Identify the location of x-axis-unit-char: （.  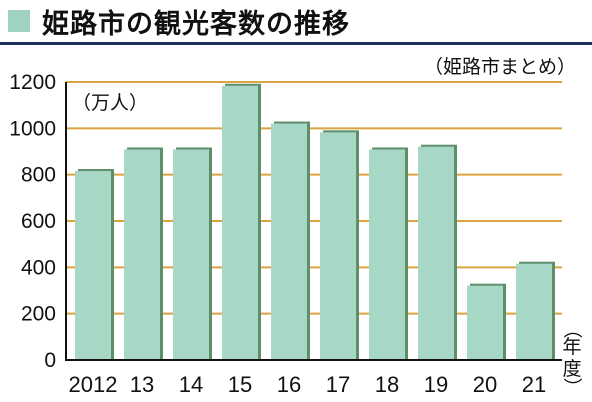
(572, 329).